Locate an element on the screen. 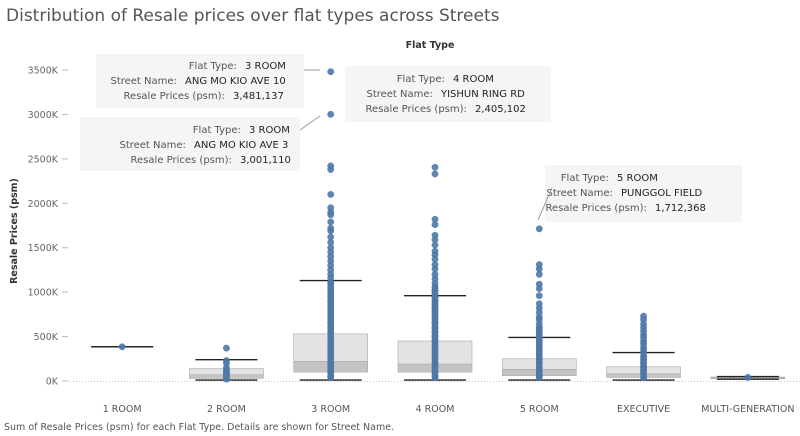 The height and width of the screenshot is (436, 800). y-tick-label: 3500K is located at coordinates (43, 71).